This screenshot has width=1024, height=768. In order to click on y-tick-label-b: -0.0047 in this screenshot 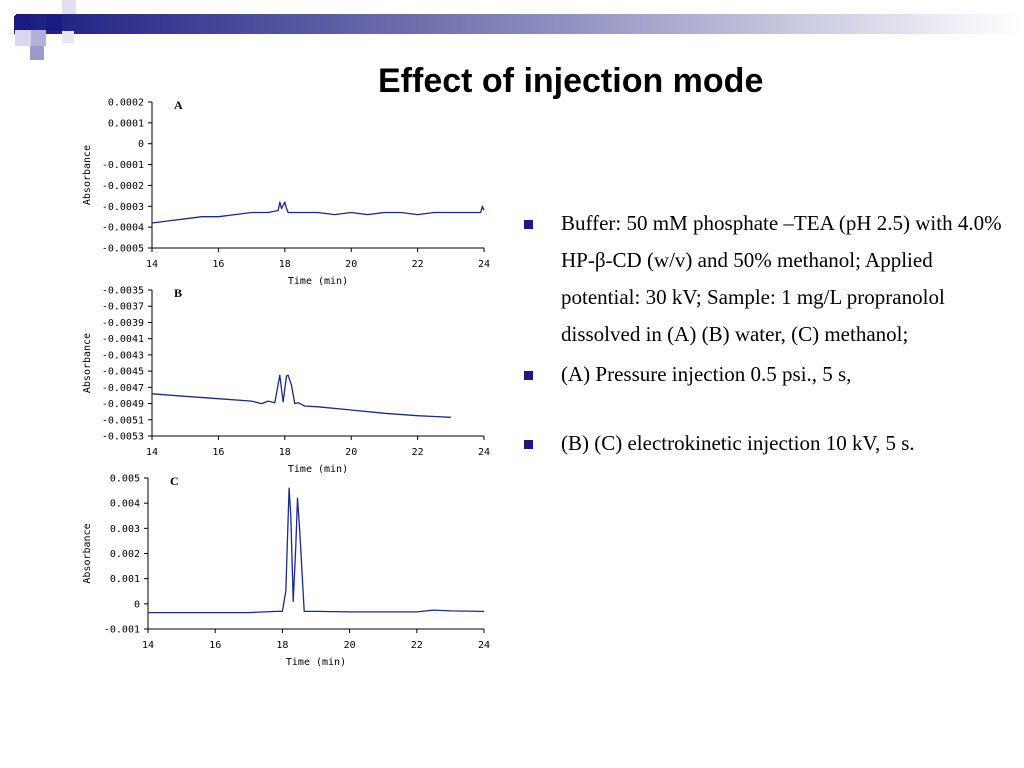, I will do `click(123, 388)`.